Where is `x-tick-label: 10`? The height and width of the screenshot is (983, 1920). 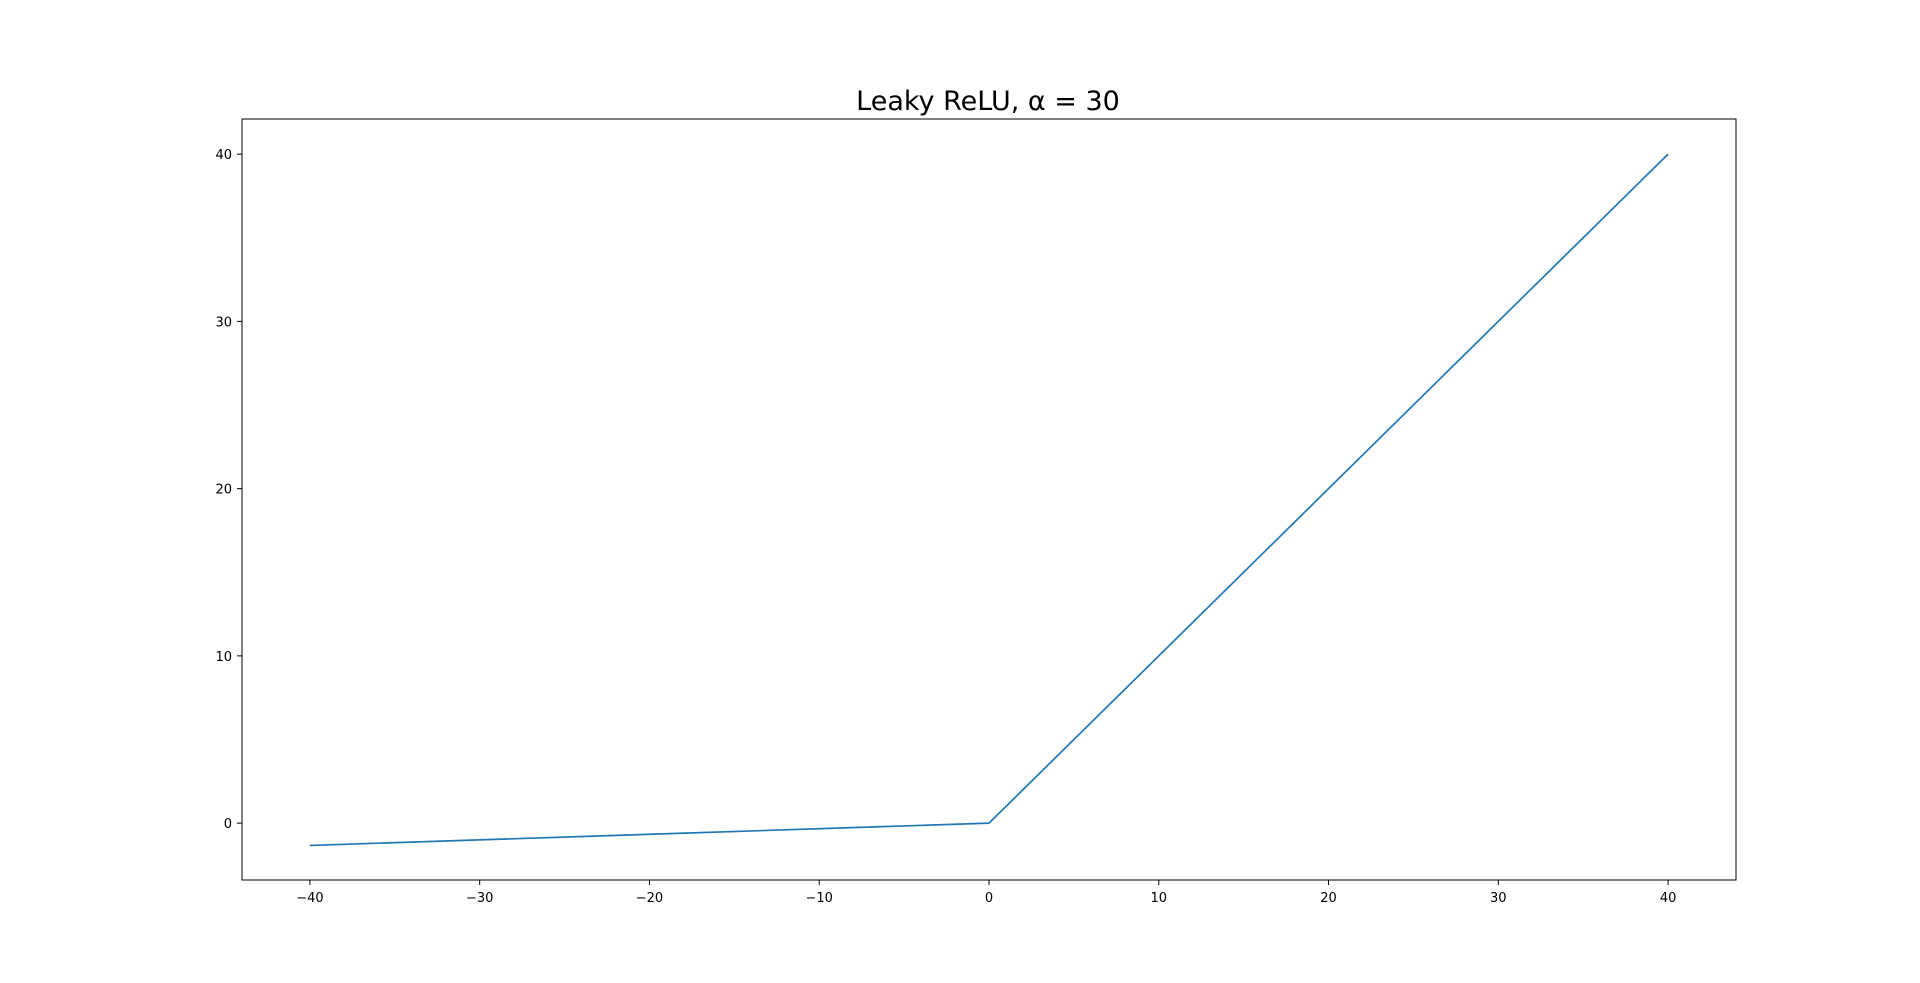
x-tick-label: 10 is located at coordinates (1158, 898).